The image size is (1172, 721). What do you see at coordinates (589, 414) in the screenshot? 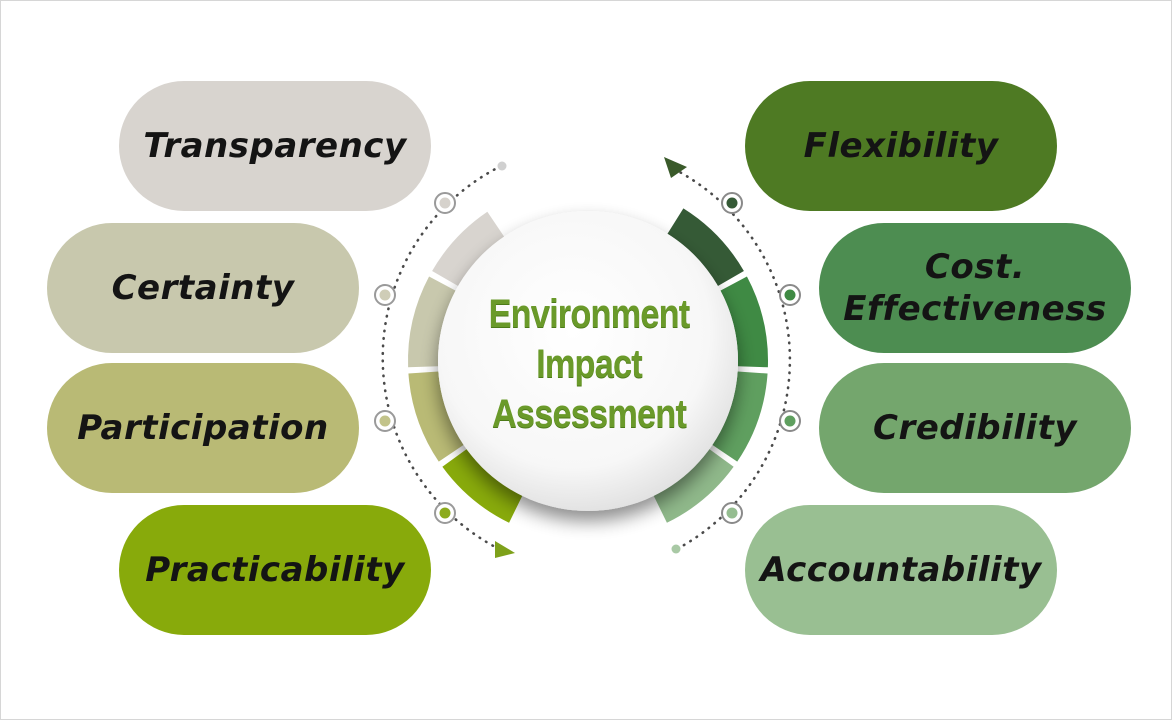
I see `center-title-line-3: Assessment` at bounding box center [589, 414].